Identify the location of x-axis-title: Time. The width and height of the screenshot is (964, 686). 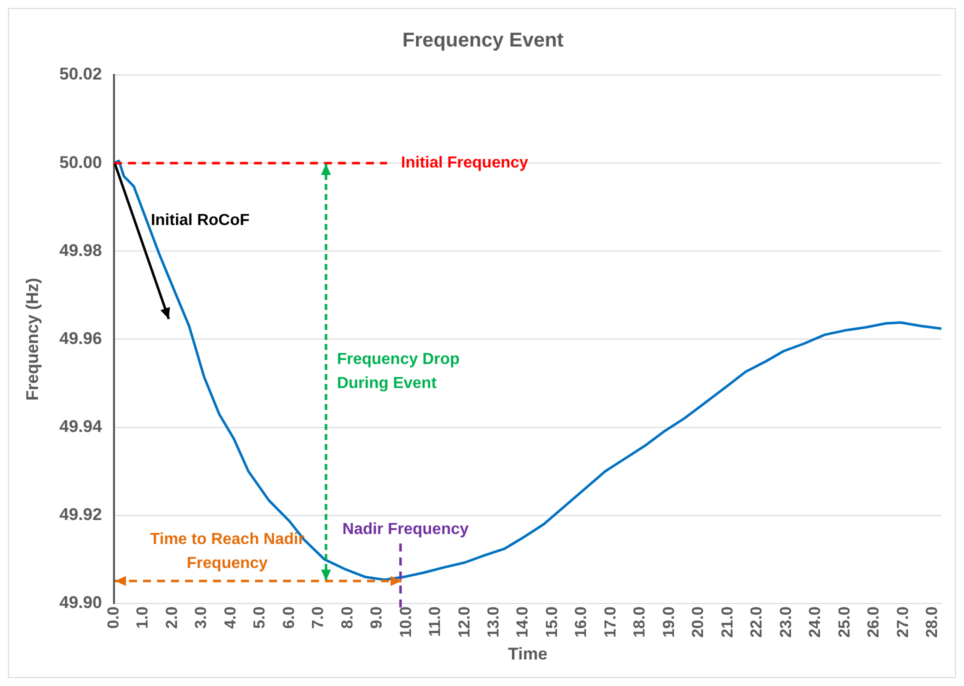
(528, 654).